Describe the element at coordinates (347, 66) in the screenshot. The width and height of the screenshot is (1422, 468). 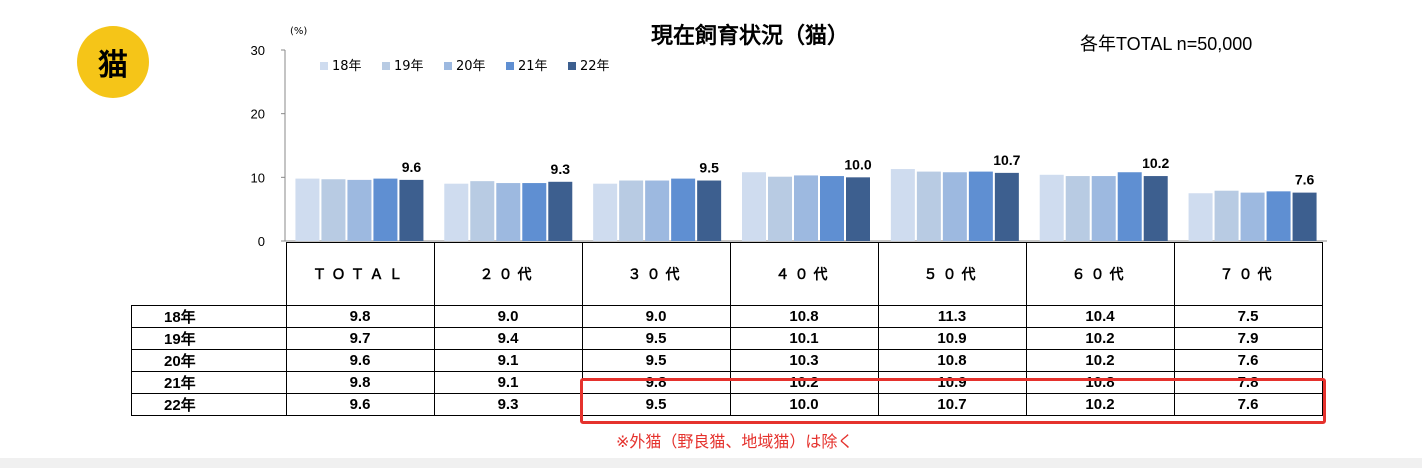
I see `legend-label: 18年` at that location.